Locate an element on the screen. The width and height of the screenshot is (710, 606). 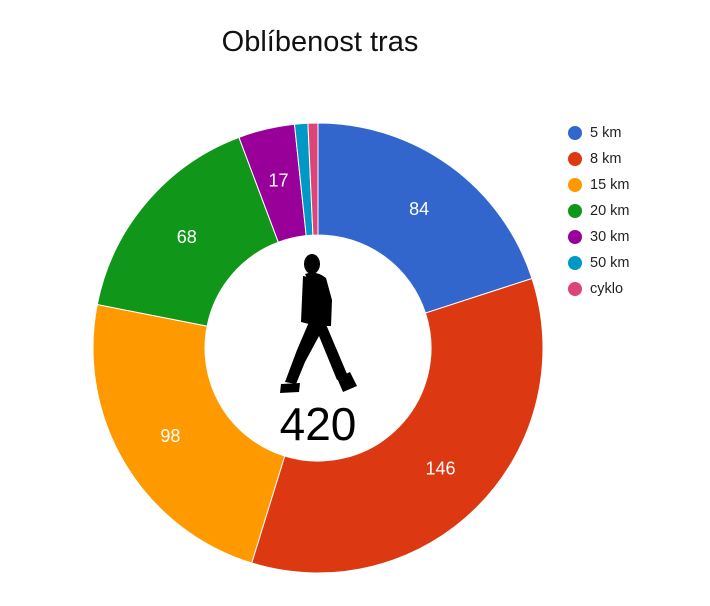
legend-label: 20 km is located at coordinates (610, 211).